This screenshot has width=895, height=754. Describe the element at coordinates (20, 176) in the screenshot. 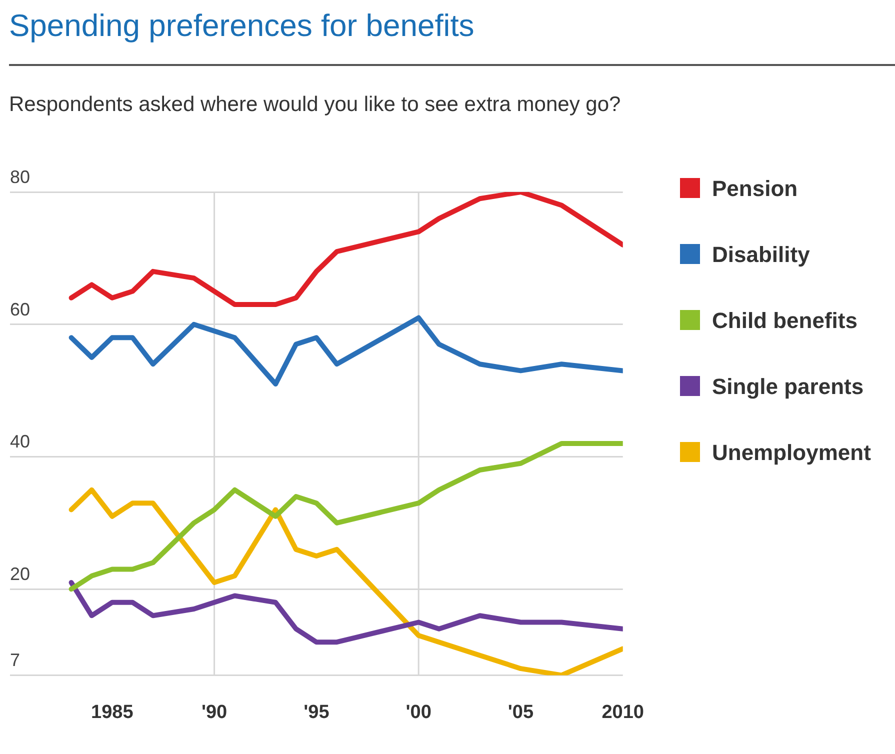

I see `y-tick-label: 80` at that location.